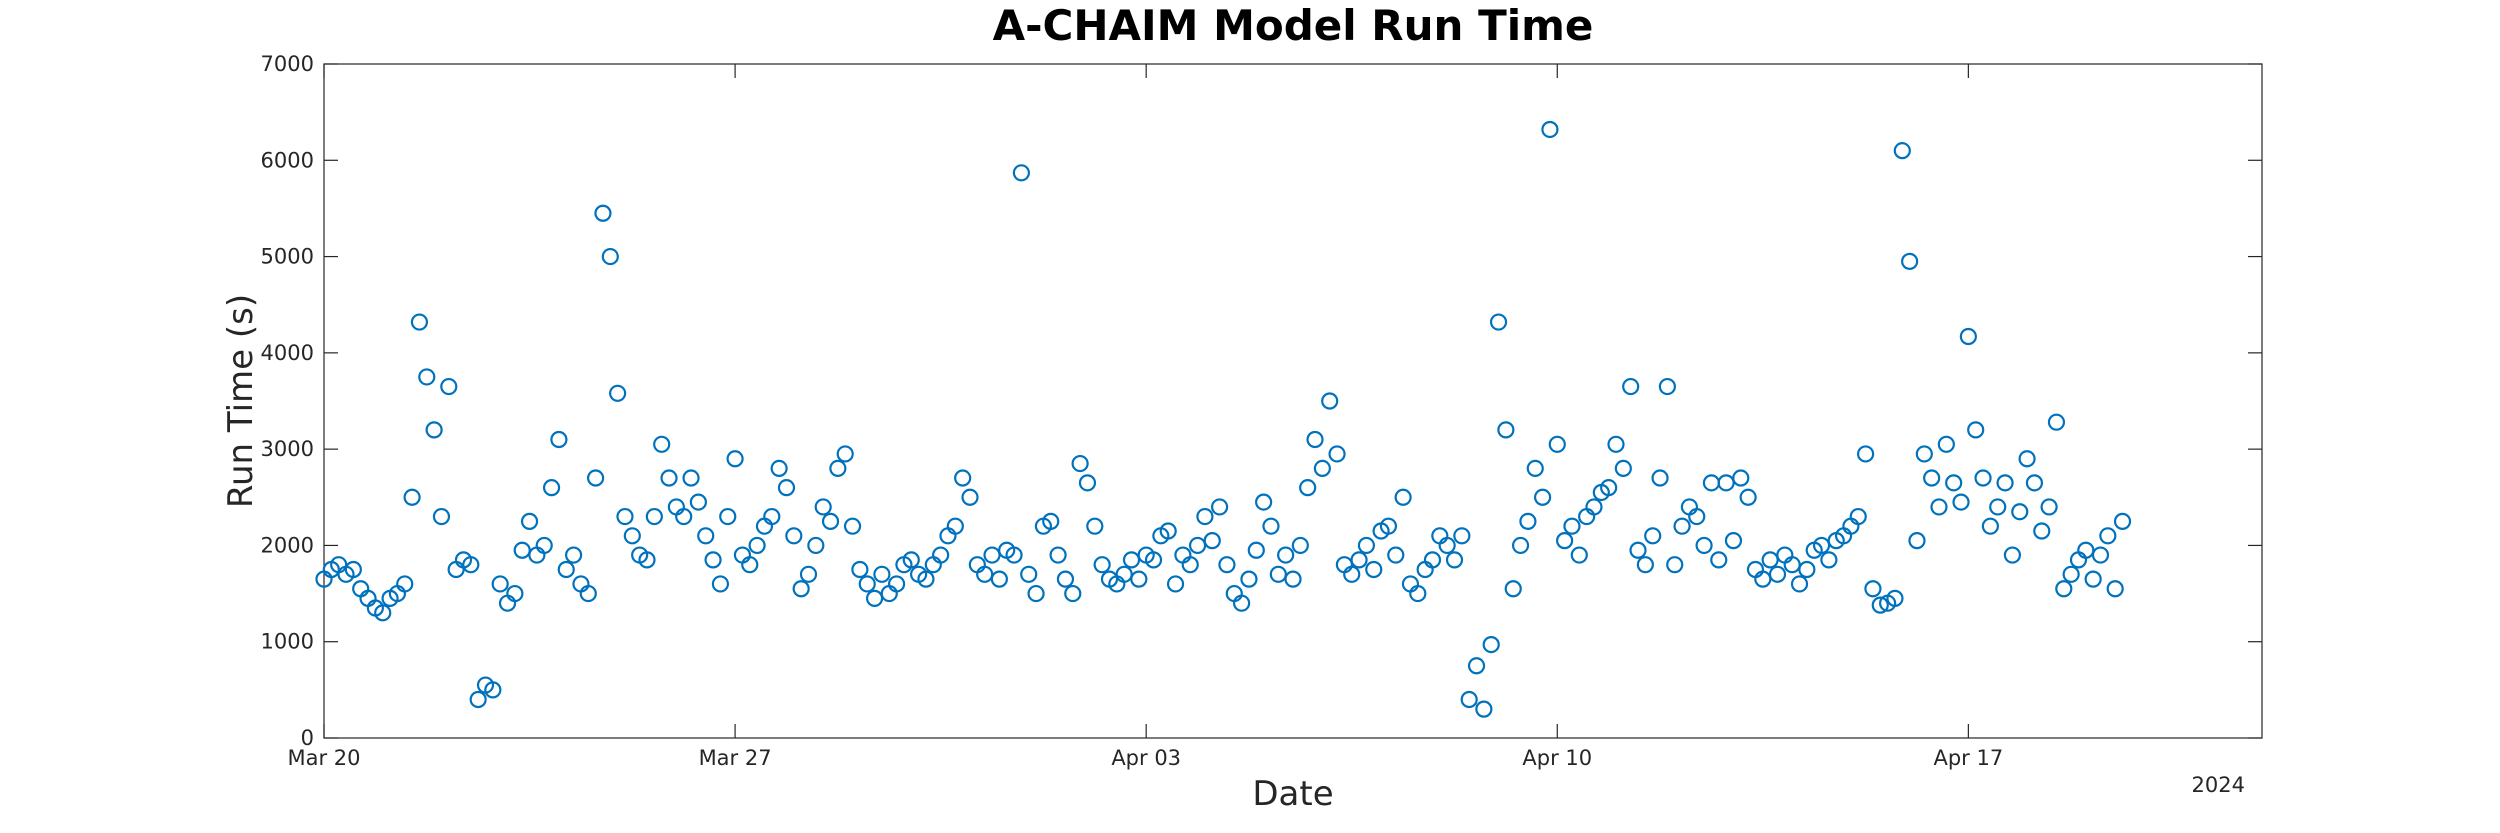 Image resolution: width=2500 pixels, height=833 pixels. Describe the element at coordinates (1968, 758) in the screenshot. I see `x-tick-label: Apr 17` at that location.